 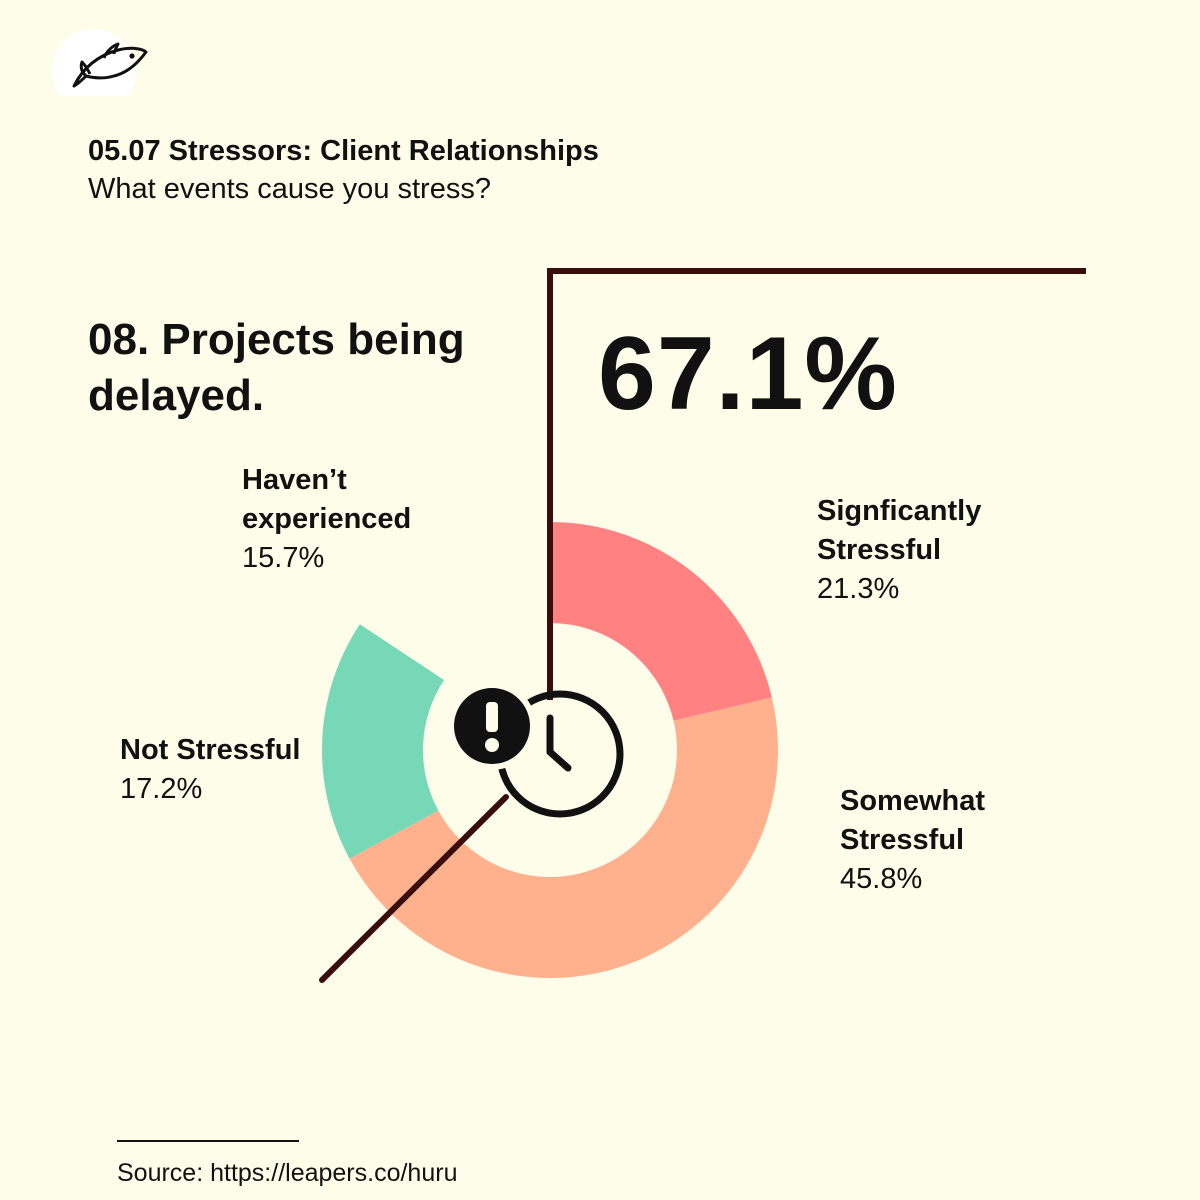 What do you see at coordinates (913, 820) in the screenshot?
I see `slice-name: Somewhat Stressful` at bounding box center [913, 820].